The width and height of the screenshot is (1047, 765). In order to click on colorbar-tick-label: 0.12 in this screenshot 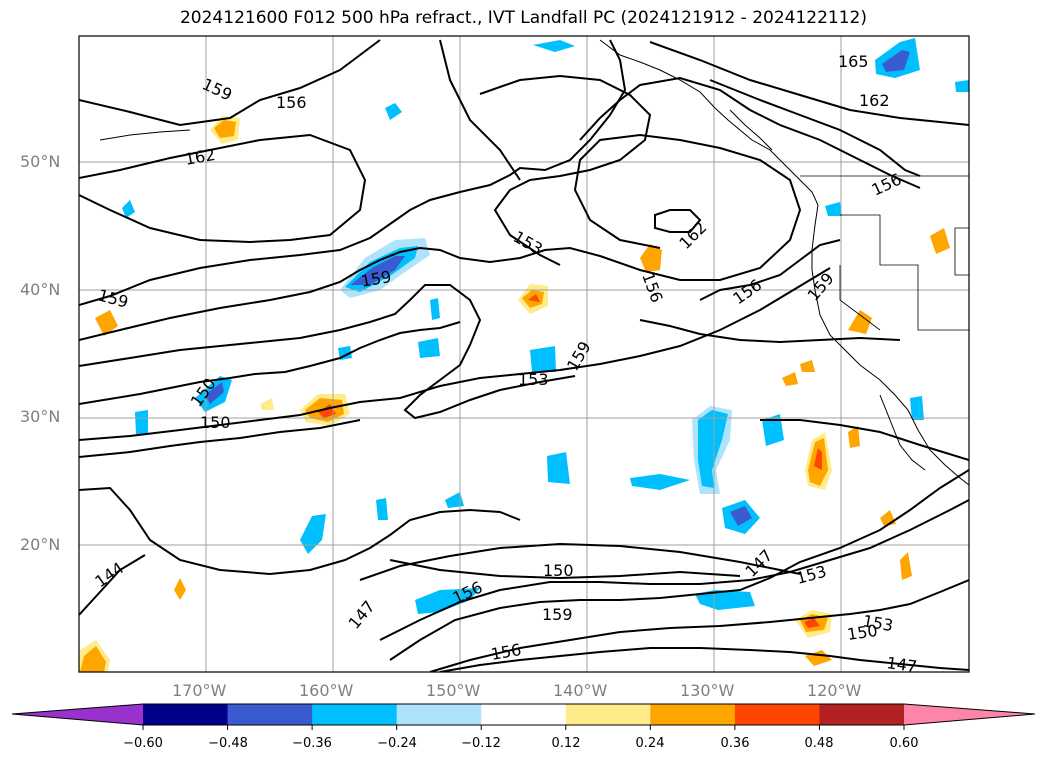, I will do `click(566, 743)`.